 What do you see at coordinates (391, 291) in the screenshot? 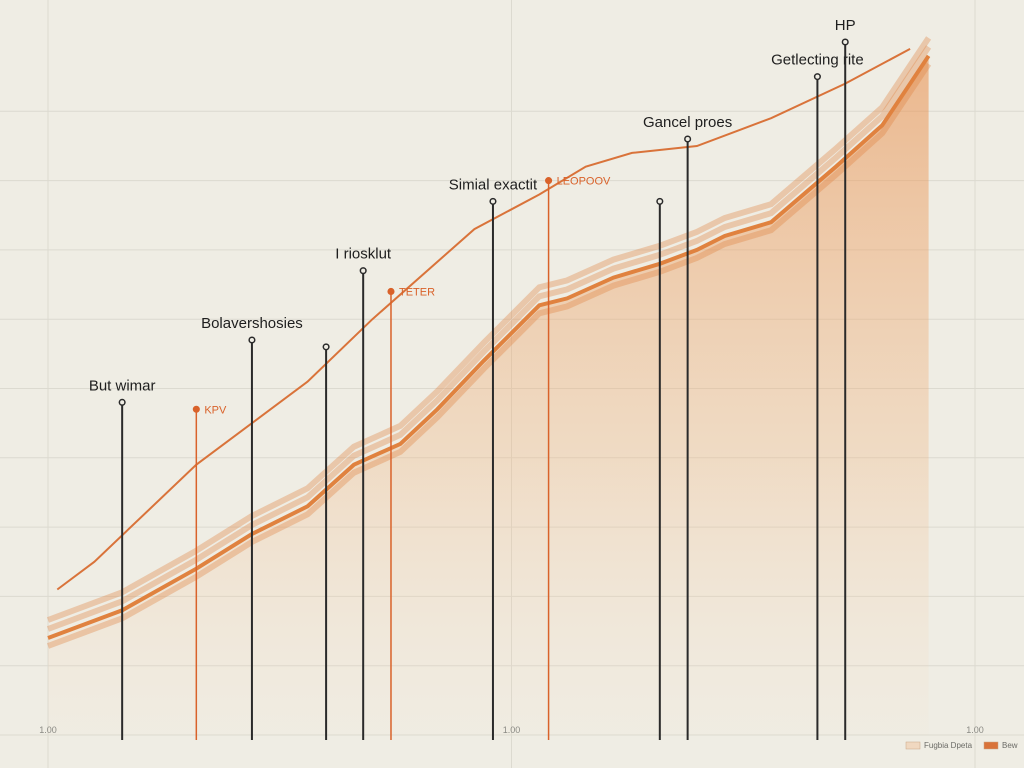
I see `annotation-5-marker` at bounding box center [391, 291].